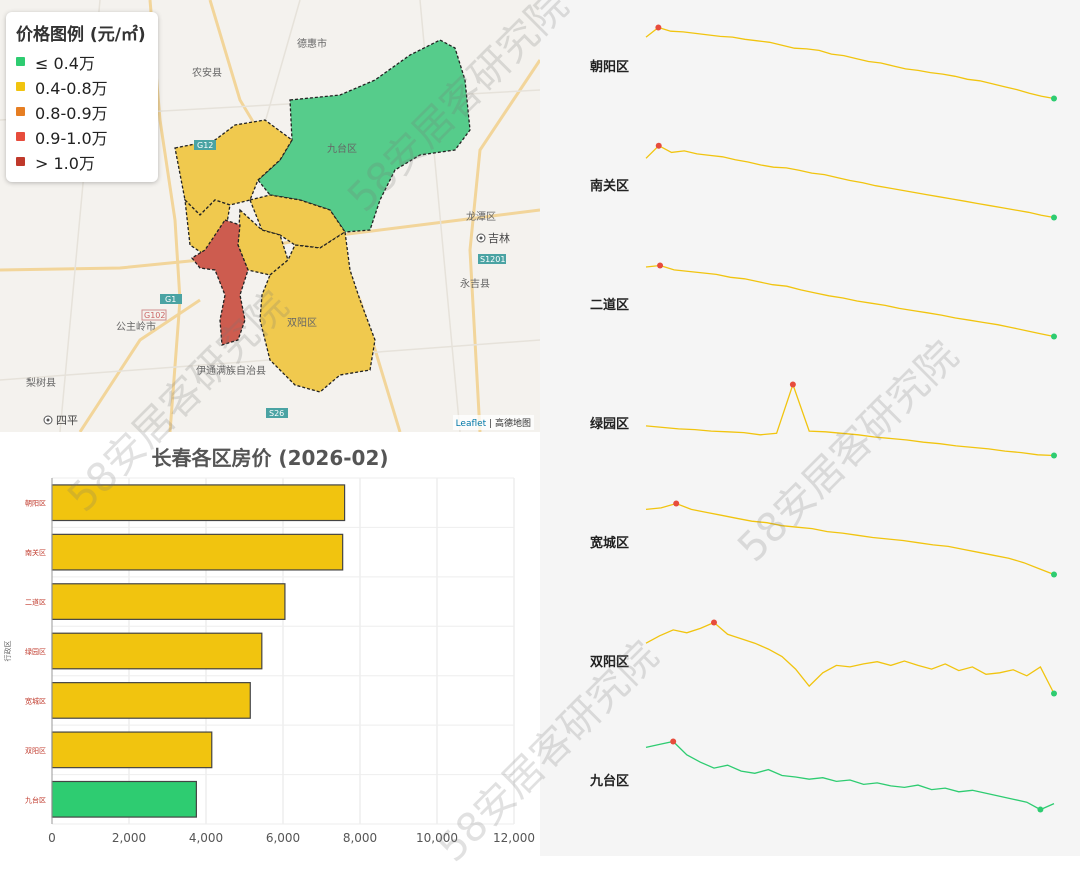 Image resolution: width=1080 pixels, height=872 pixels. What do you see at coordinates (360, 838) in the screenshot?
I see `x-tick-label: 8,000` at bounding box center [360, 838].